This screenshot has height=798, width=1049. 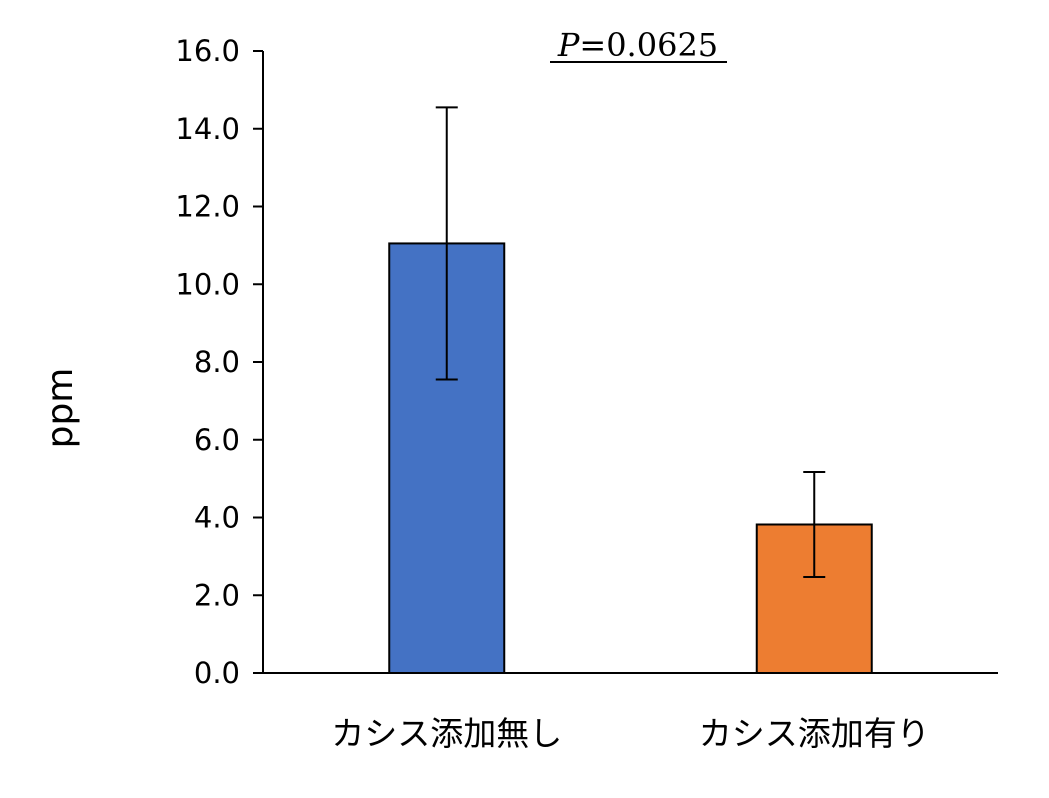 I want to click on p-value-symbol: P, so click(x=568, y=45).